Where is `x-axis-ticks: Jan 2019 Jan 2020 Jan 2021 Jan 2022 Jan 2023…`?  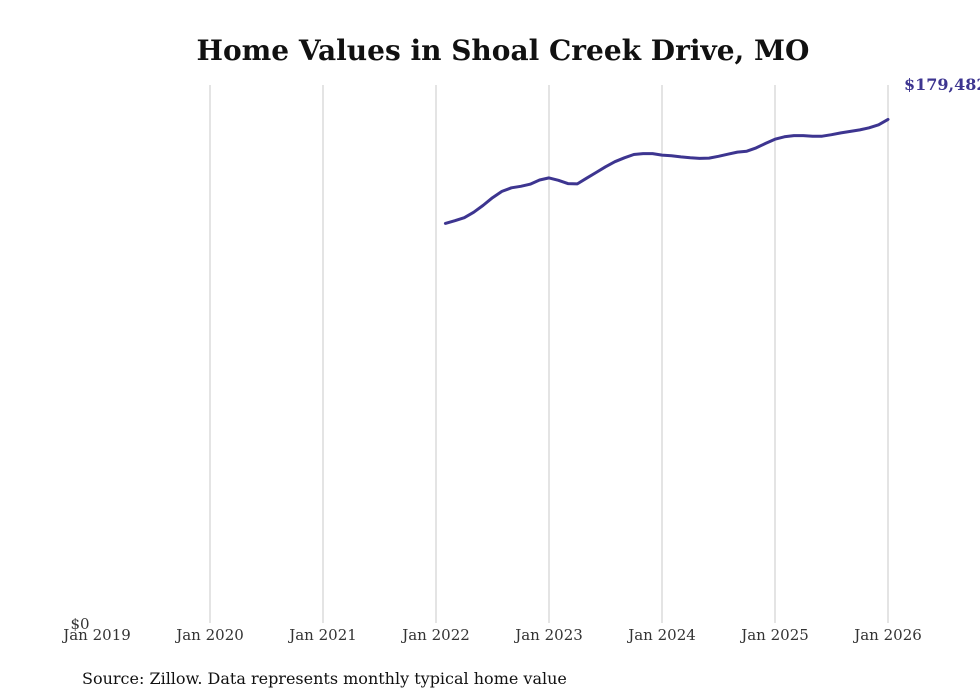
x-axis-ticks: Jan 2019 Jan 2020 Jan 2021 Jan 2022 Jan 2023… is located at coordinates (491, 635).